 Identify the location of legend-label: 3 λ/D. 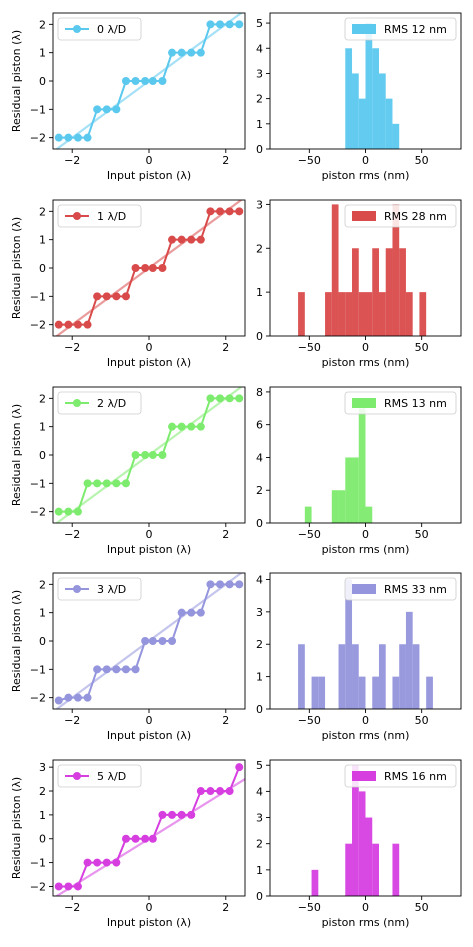
(111, 589).